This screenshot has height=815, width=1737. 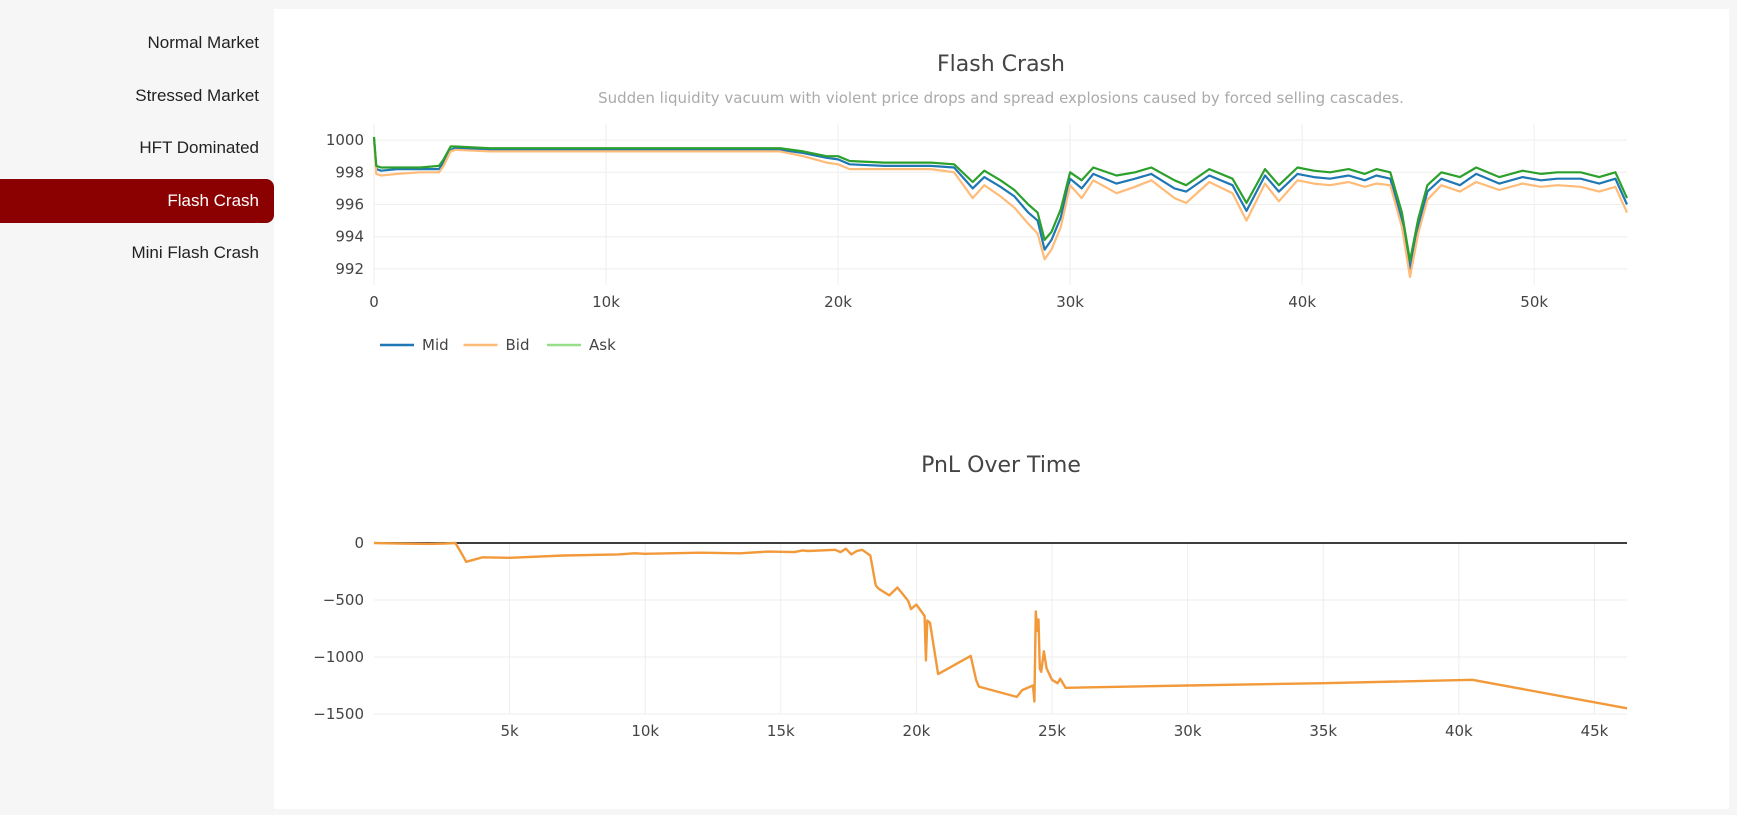 What do you see at coordinates (203, 42) in the screenshot?
I see `sidebar-item-normal-market: Normal Market` at bounding box center [203, 42].